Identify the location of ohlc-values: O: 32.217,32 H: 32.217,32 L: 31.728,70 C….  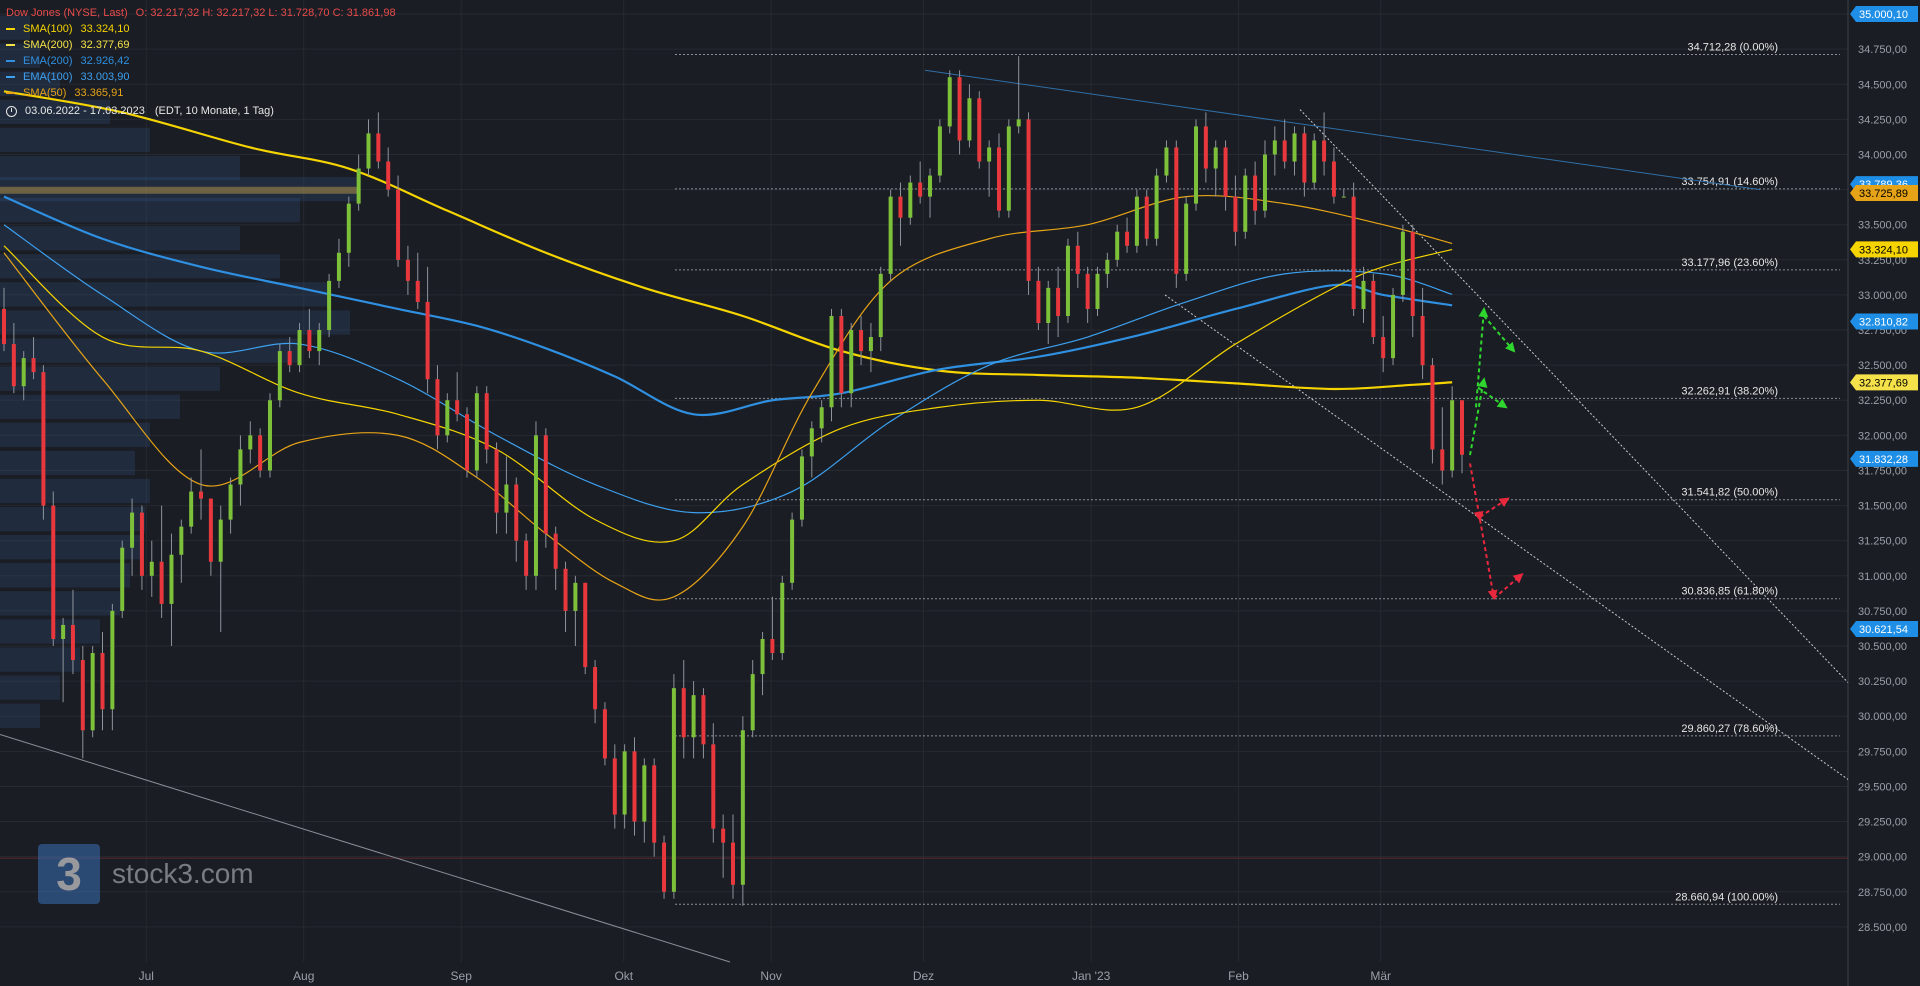
(265, 13).